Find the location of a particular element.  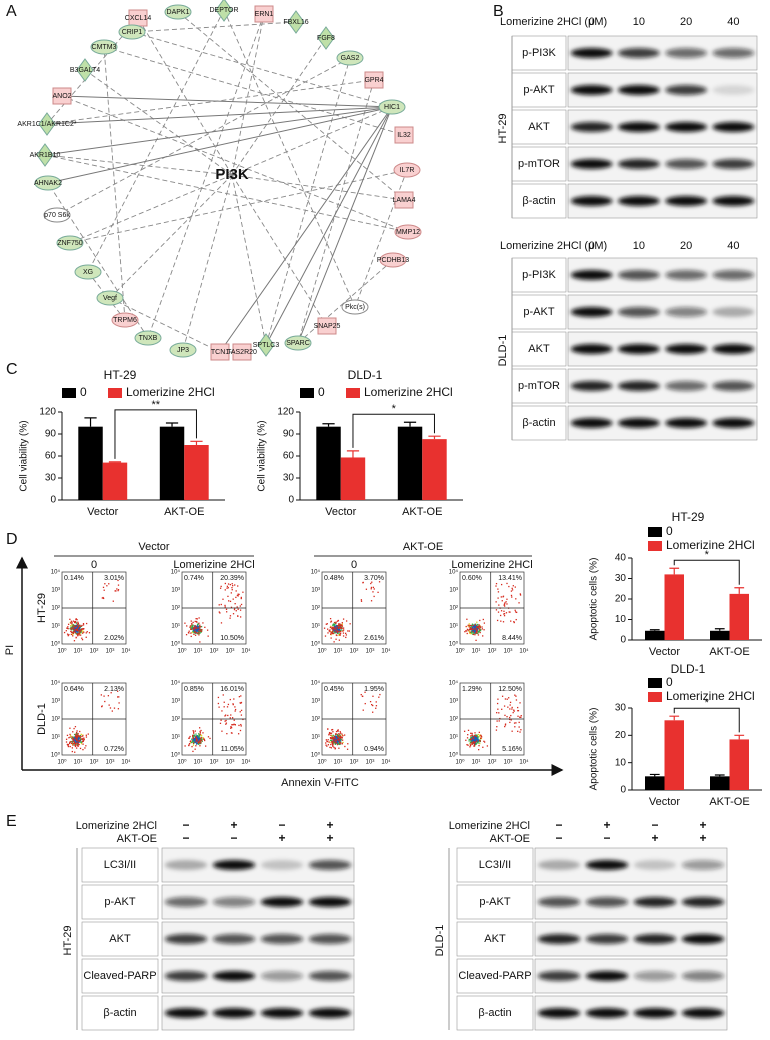

axis-tick-label: 10² is located at coordinates (94, 652).